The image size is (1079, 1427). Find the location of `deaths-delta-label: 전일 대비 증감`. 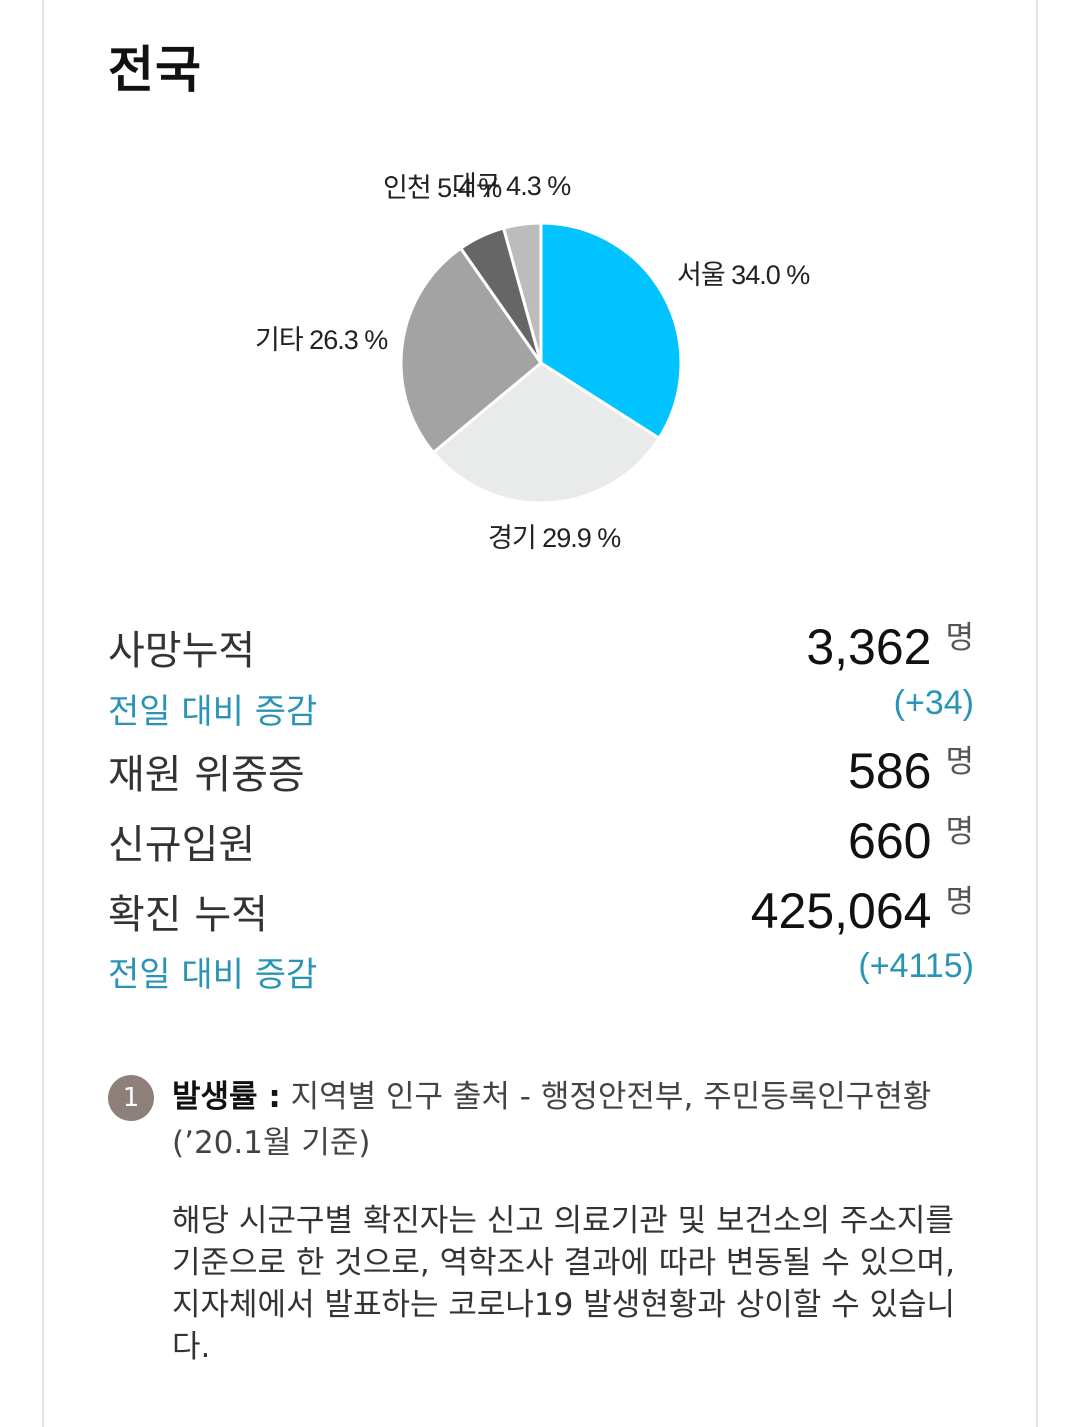

deaths-delta-label: 전일 대비 증감 is located at coordinates (213, 712).